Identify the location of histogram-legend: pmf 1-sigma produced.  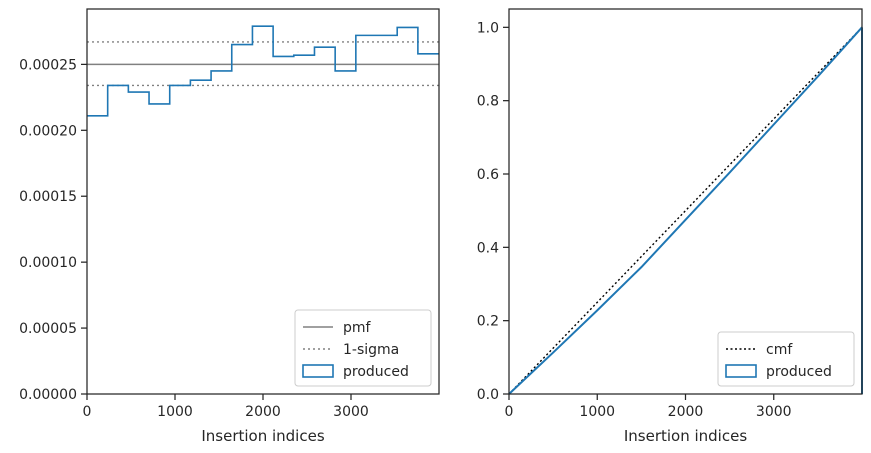
(363, 348).